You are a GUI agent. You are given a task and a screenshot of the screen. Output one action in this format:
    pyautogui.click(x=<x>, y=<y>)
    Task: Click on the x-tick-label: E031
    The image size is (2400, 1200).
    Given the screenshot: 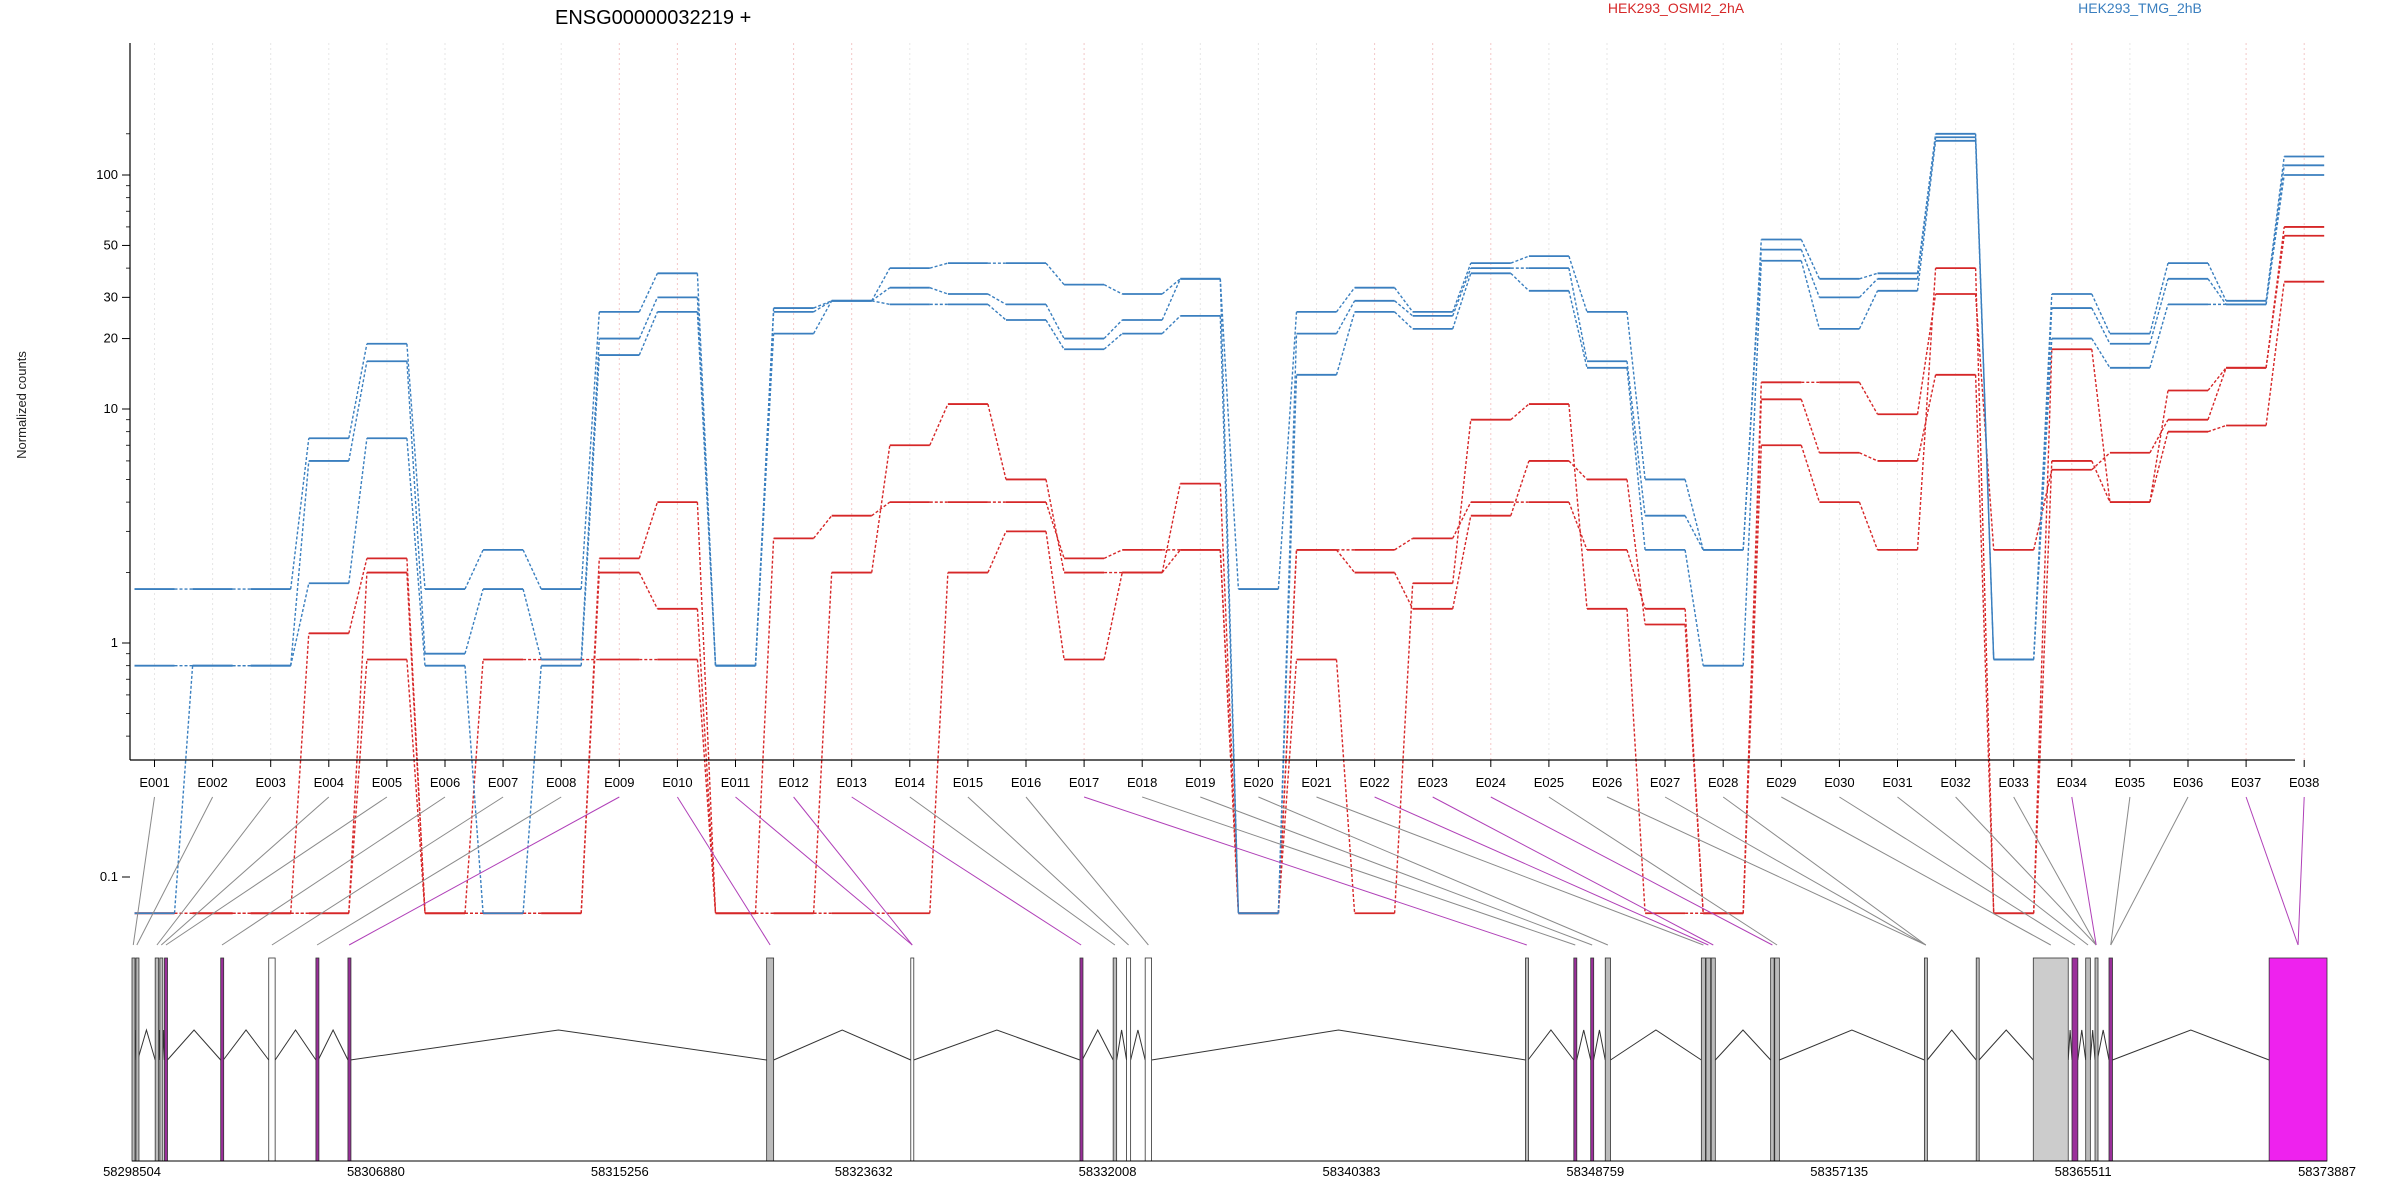 What is the action you would take?
    pyautogui.click(x=1897, y=782)
    